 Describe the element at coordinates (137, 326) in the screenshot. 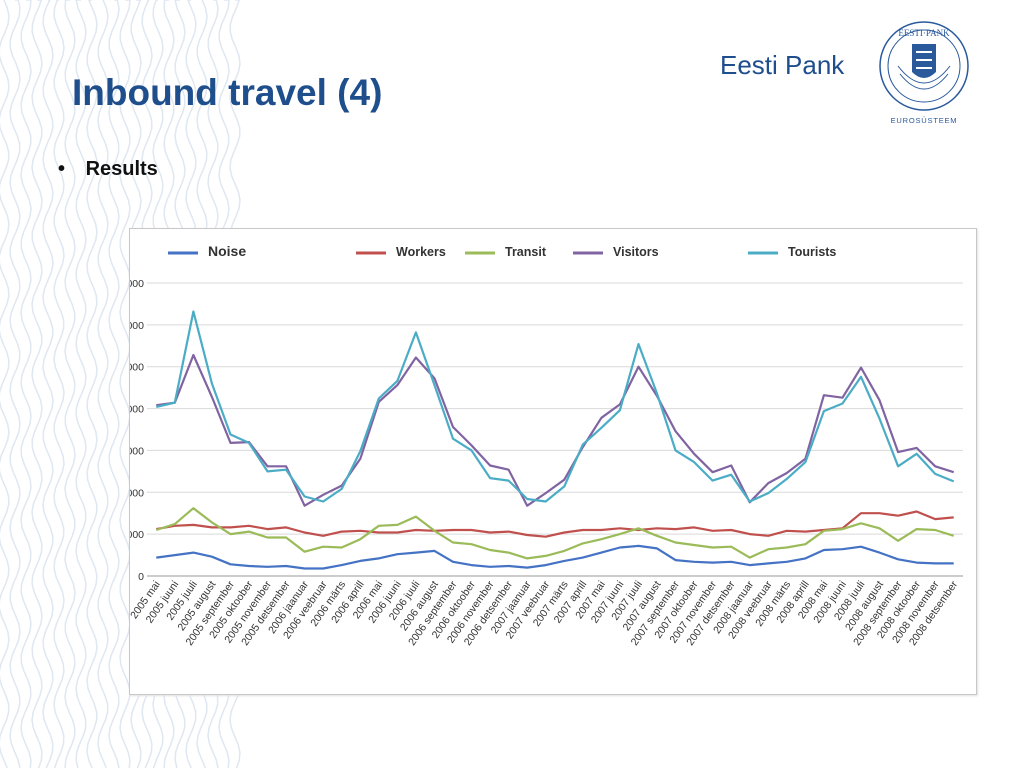

I see `y-tick-label: 300000` at that location.